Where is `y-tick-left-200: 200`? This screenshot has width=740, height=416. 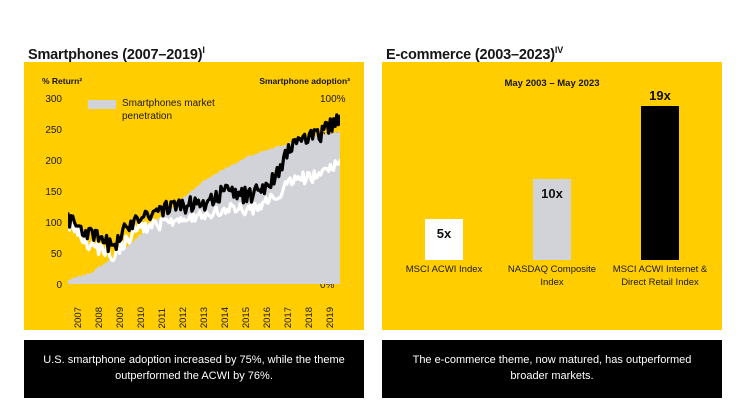
y-tick-left-200: 200 is located at coordinates (53, 161).